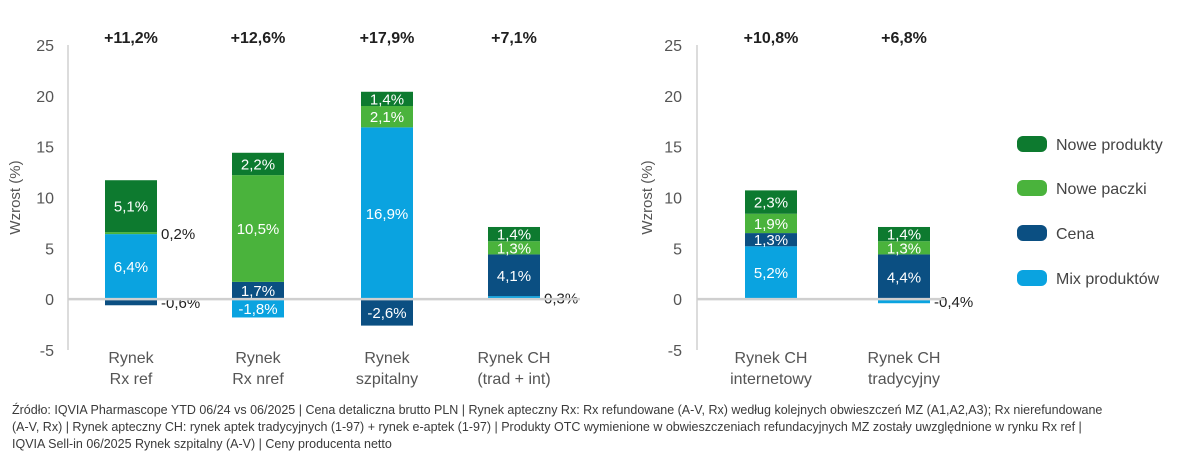  I want to click on data-label: -2,6%, so click(386, 313).